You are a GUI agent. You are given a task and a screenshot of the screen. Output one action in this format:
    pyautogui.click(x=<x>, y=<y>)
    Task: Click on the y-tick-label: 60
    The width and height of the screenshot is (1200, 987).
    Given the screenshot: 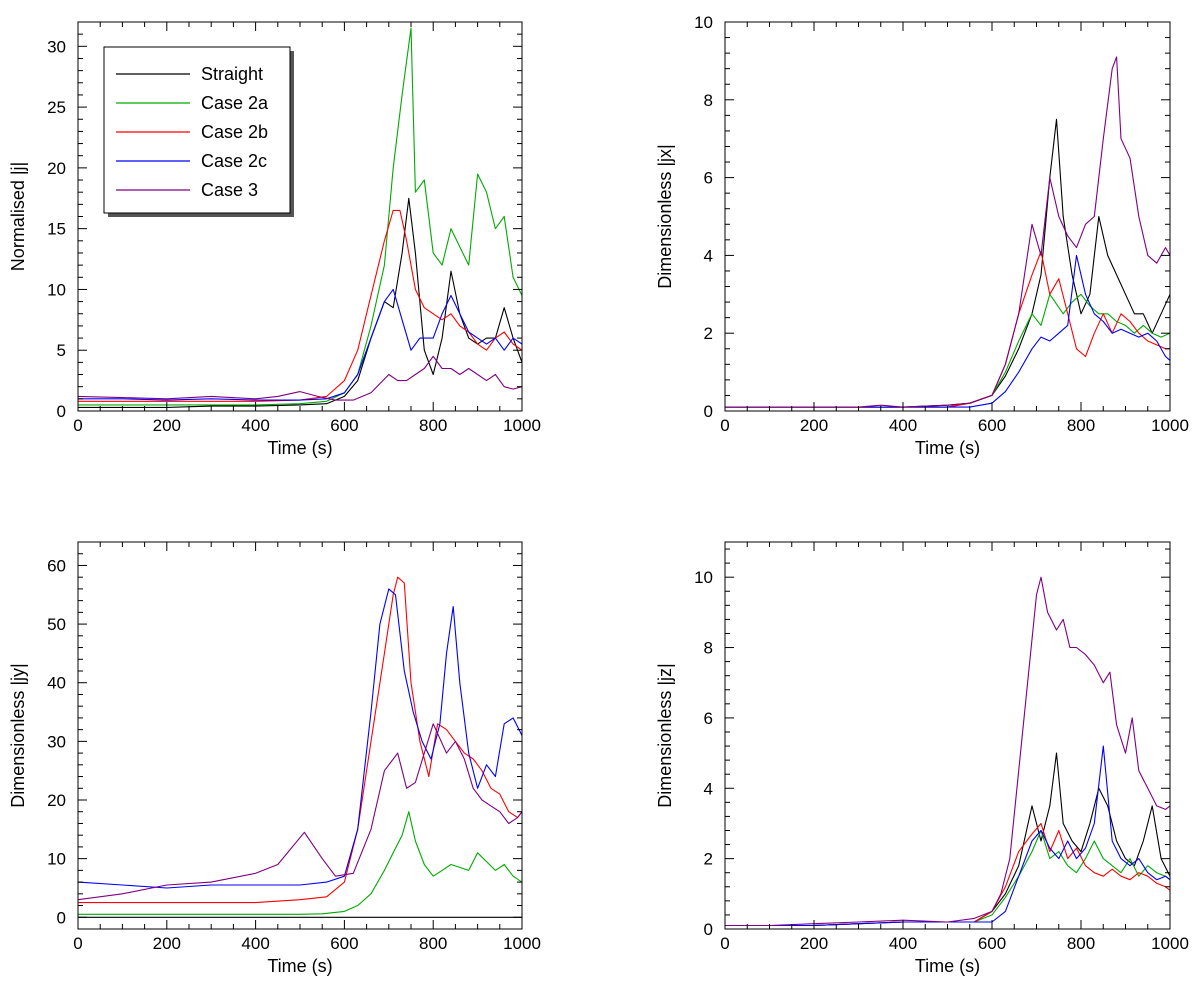 What is the action you would take?
    pyautogui.click(x=56, y=565)
    